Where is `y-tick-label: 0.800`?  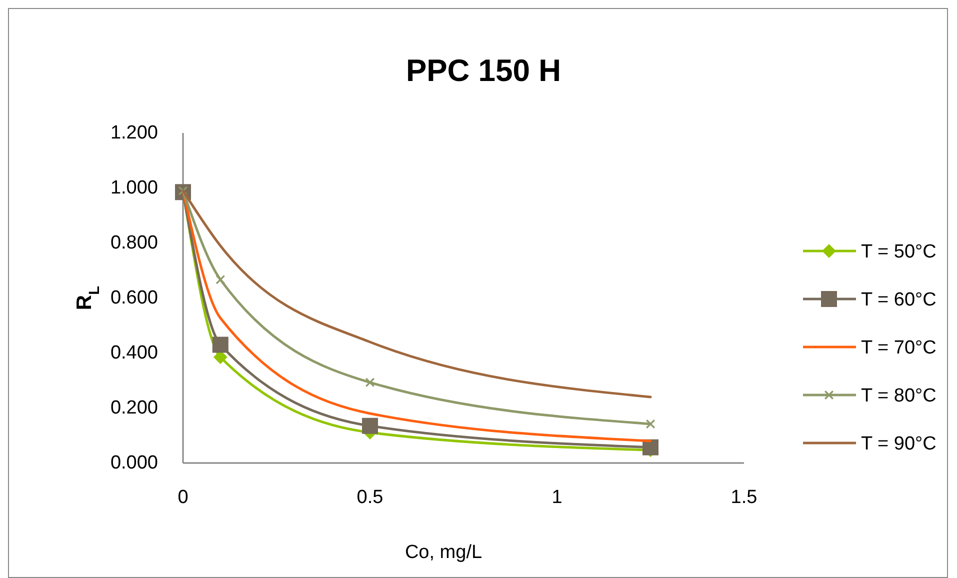
y-tick-label: 0.800 is located at coordinates (134, 243).